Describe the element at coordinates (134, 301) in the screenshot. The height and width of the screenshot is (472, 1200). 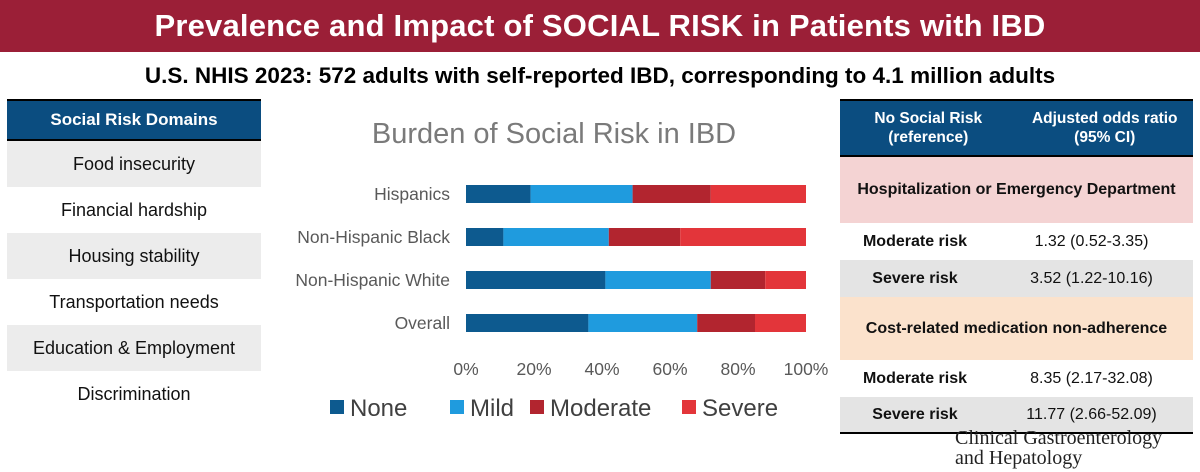
I see `domain-item: Transportation needs` at that location.